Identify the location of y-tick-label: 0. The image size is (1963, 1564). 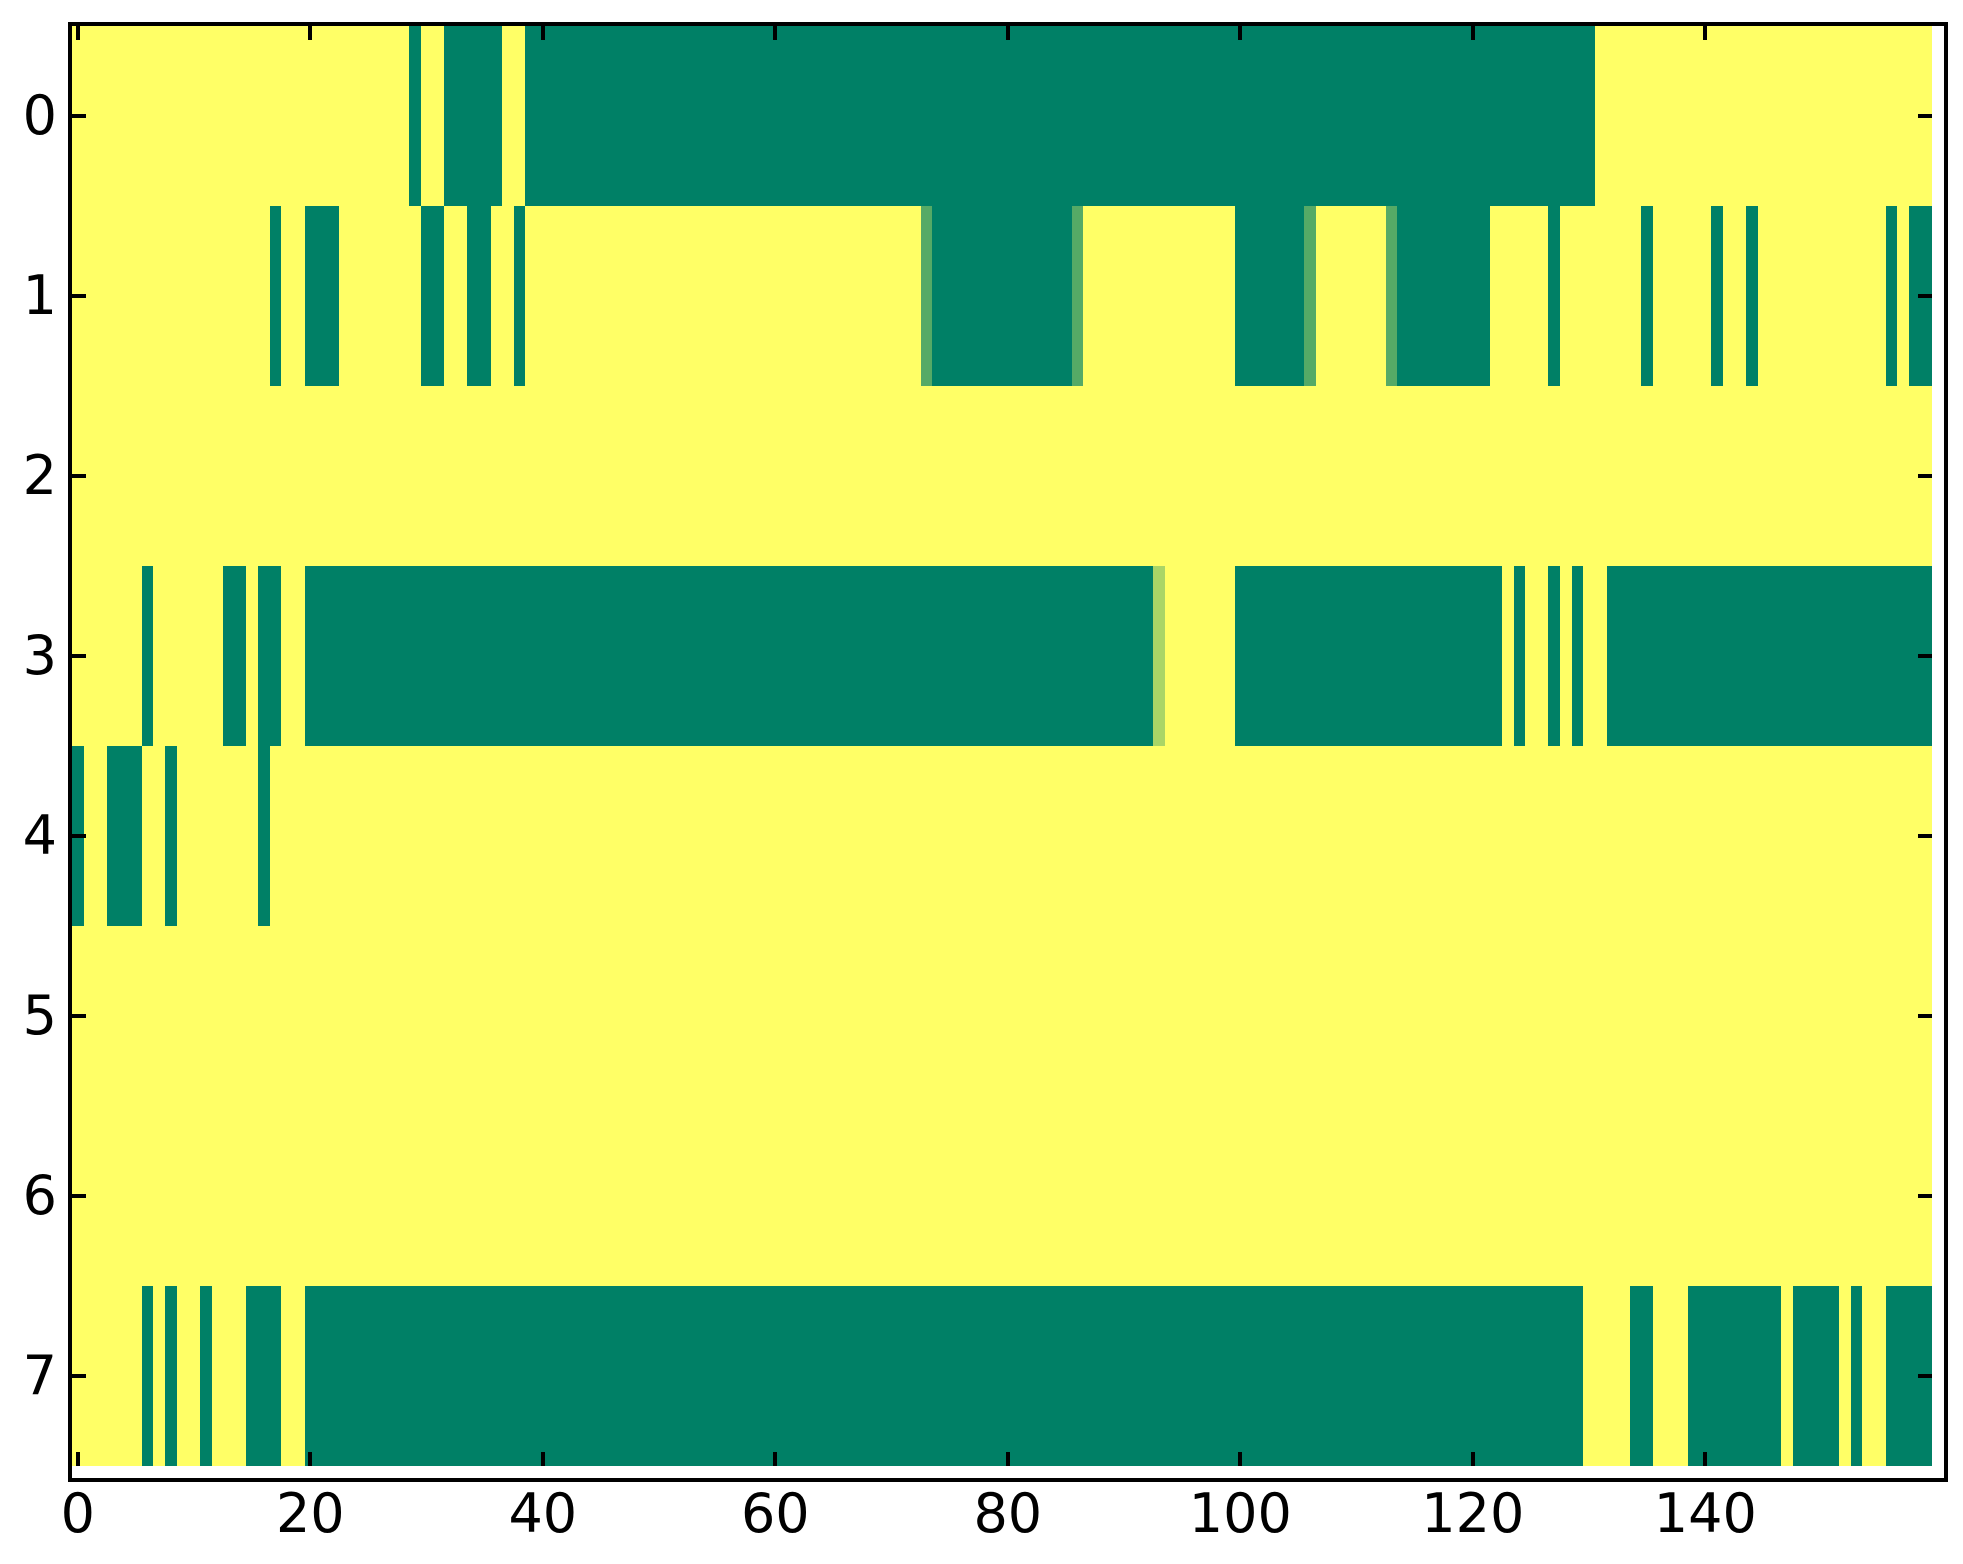
(39, 115).